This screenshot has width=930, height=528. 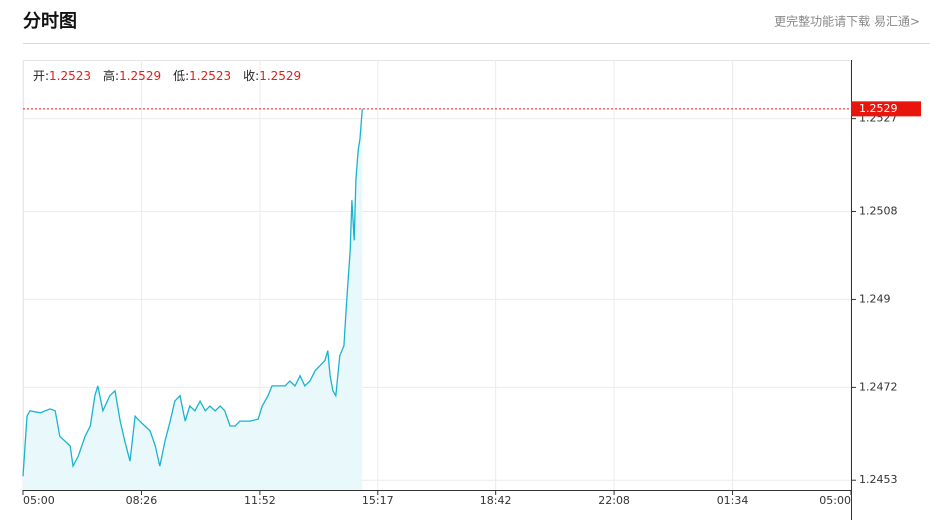 What do you see at coordinates (878, 479) in the screenshot?
I see `y-tick-label: 1.2453` at bounding box center [878, 479].